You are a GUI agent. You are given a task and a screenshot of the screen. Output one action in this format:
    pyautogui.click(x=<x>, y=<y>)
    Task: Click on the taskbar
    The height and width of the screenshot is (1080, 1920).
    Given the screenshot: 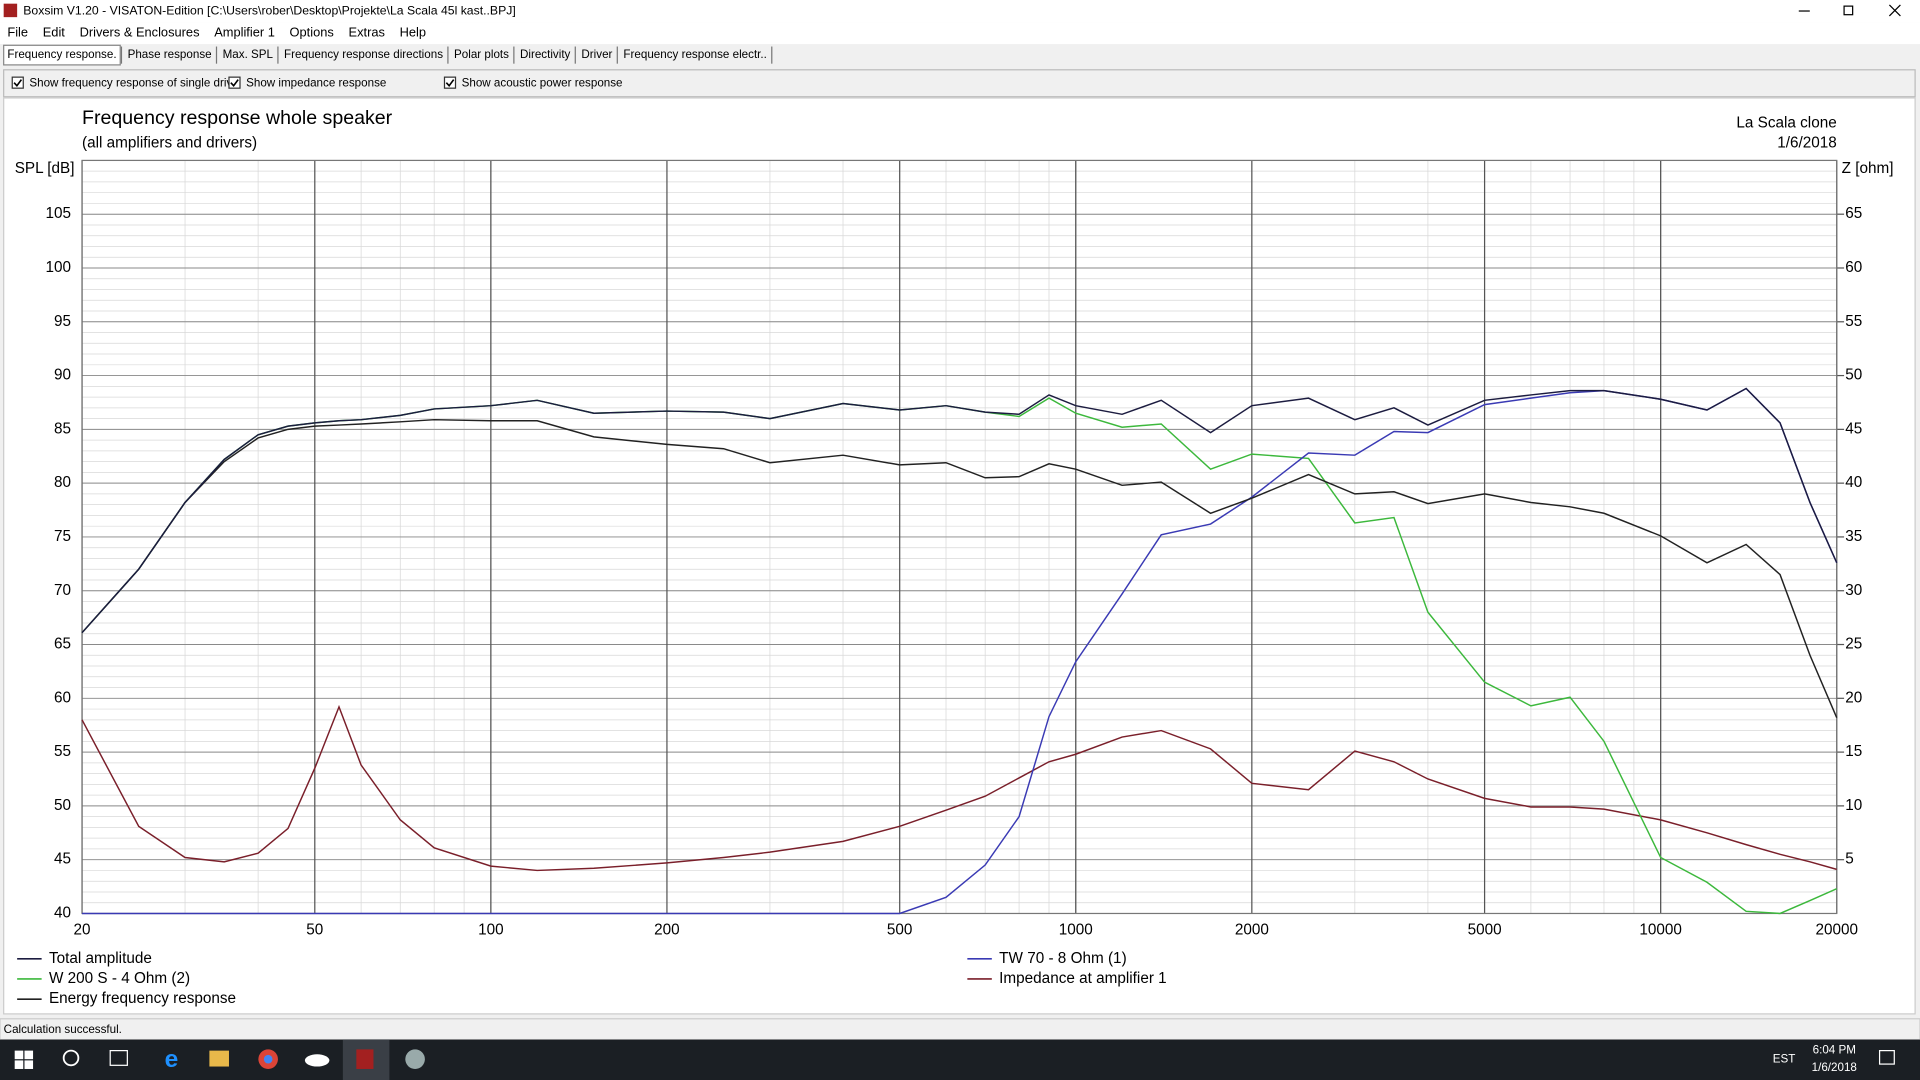 What is the action you would take?
    pyautogui.click(x=960, y=1059)
    